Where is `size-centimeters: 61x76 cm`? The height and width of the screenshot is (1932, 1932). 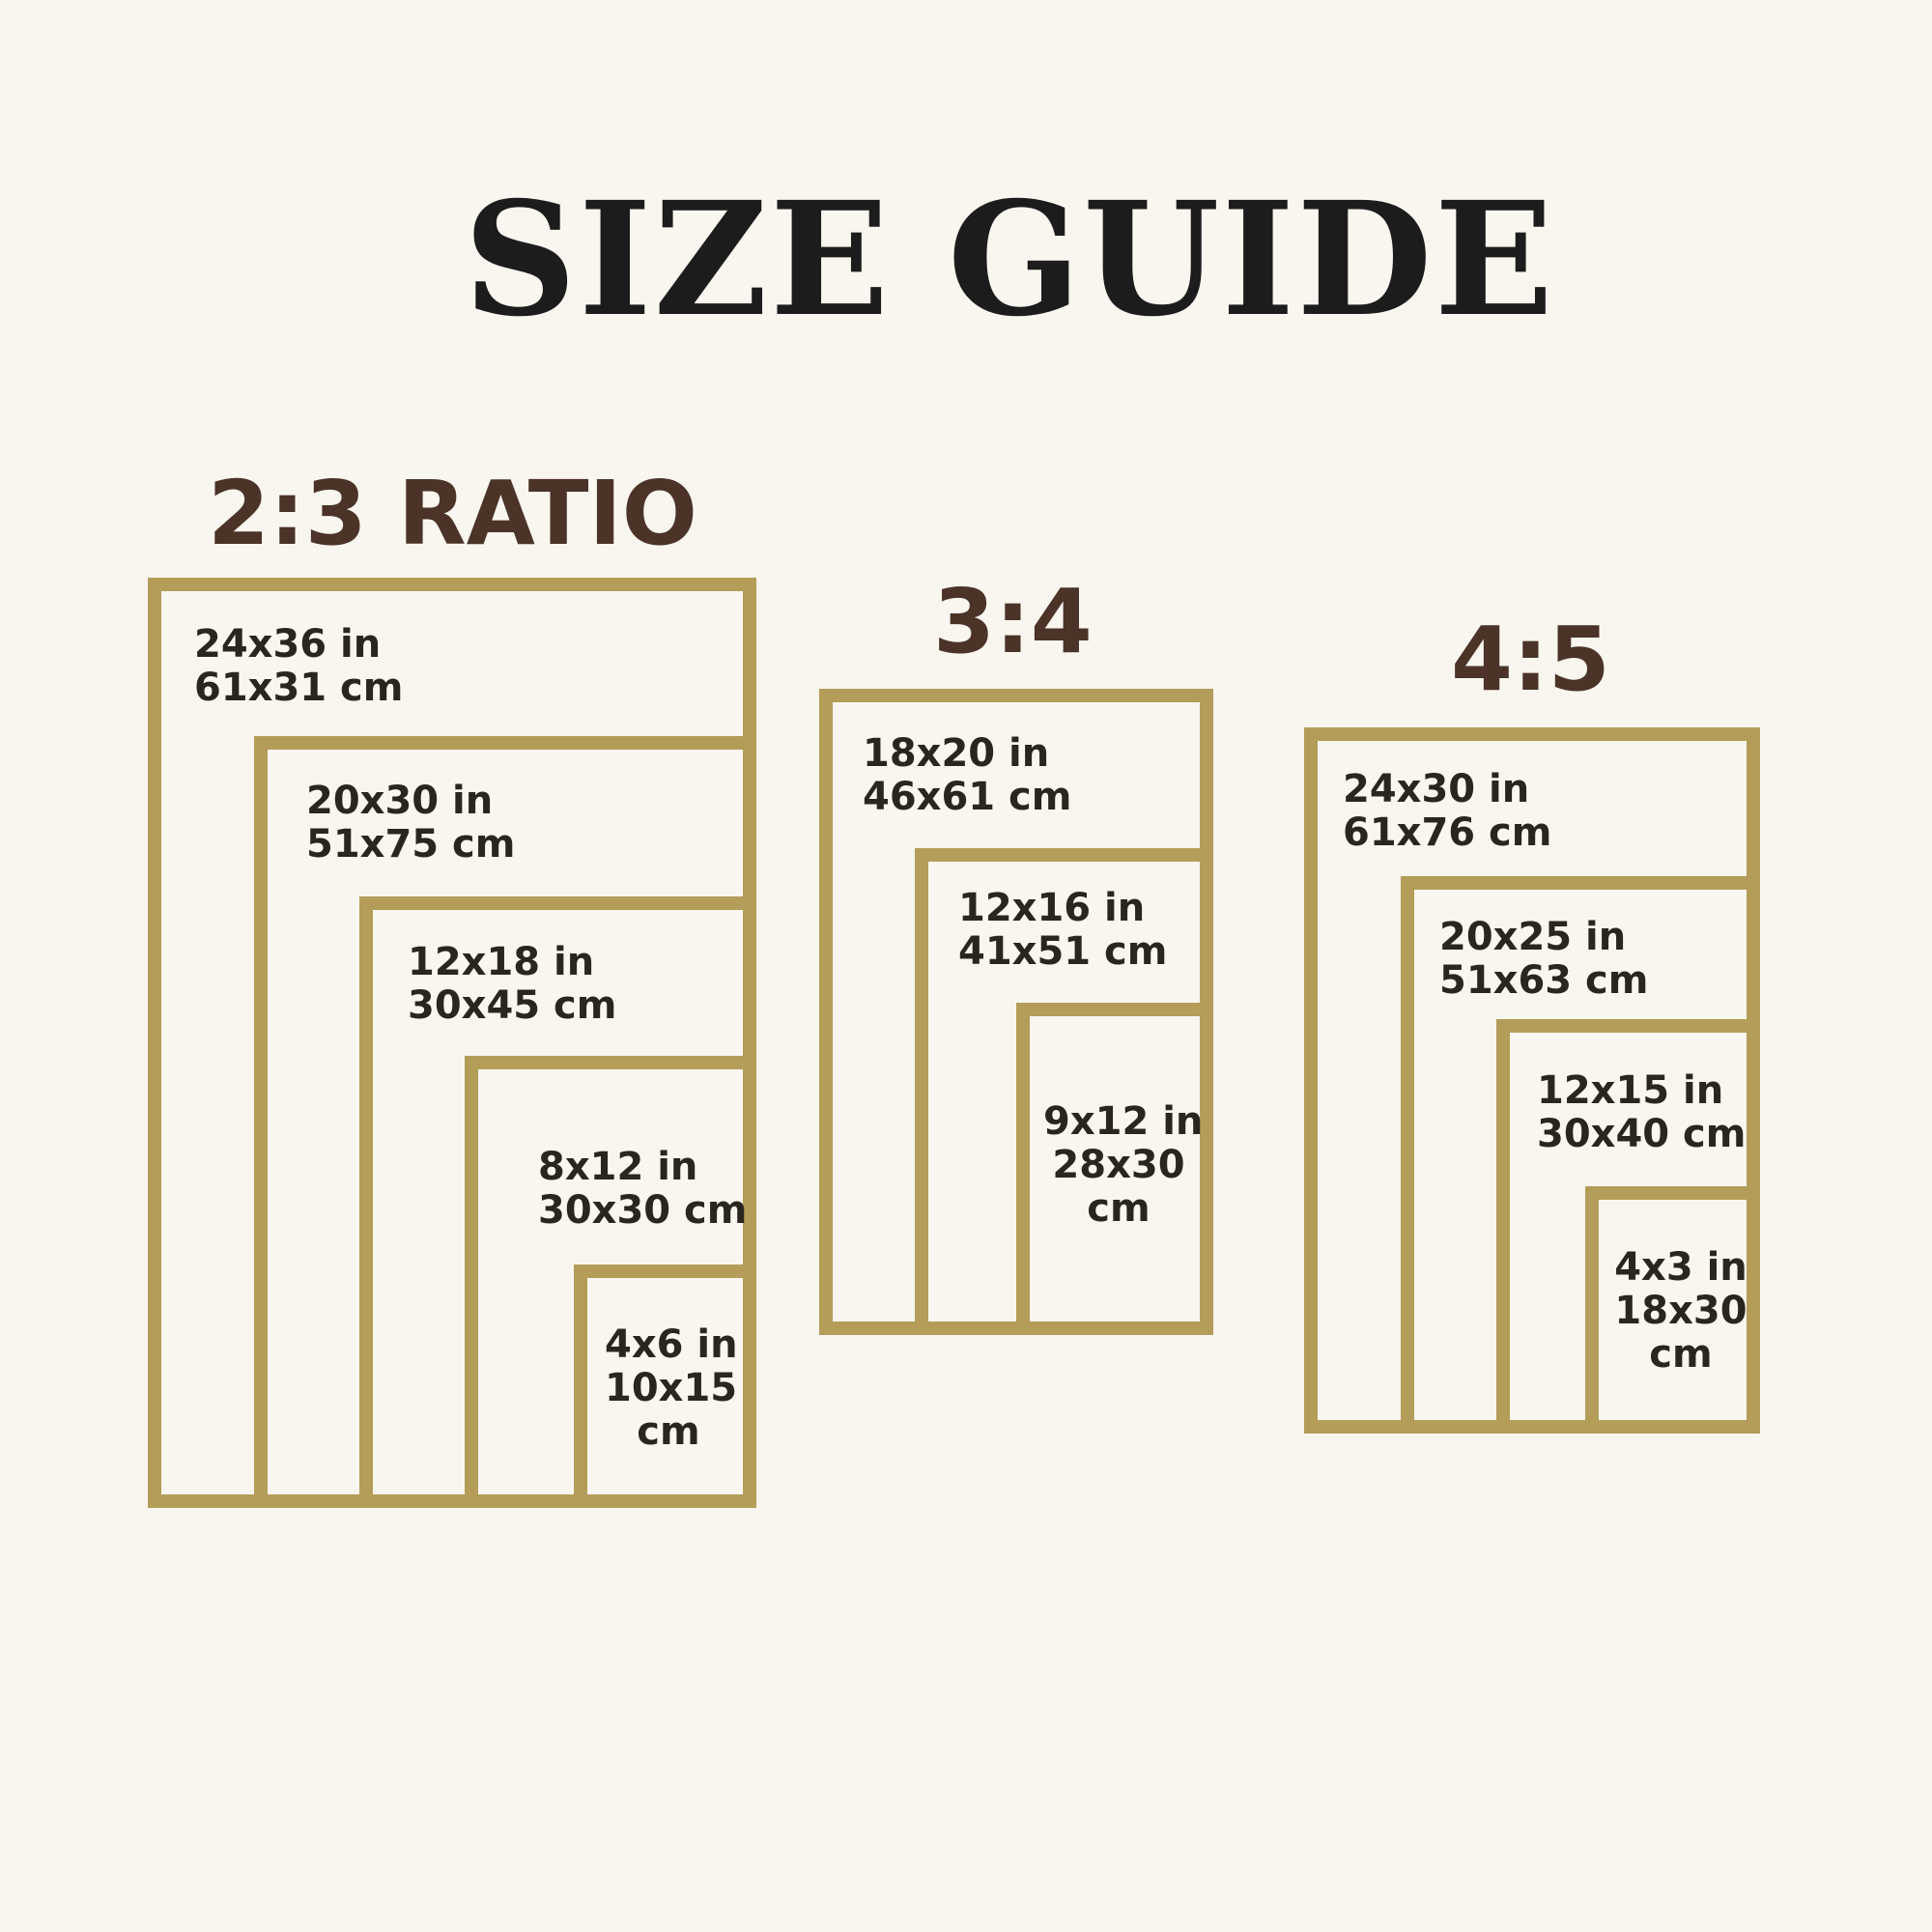 size-centimeters: 61x76 cm is located at coordinates (1447, 832).